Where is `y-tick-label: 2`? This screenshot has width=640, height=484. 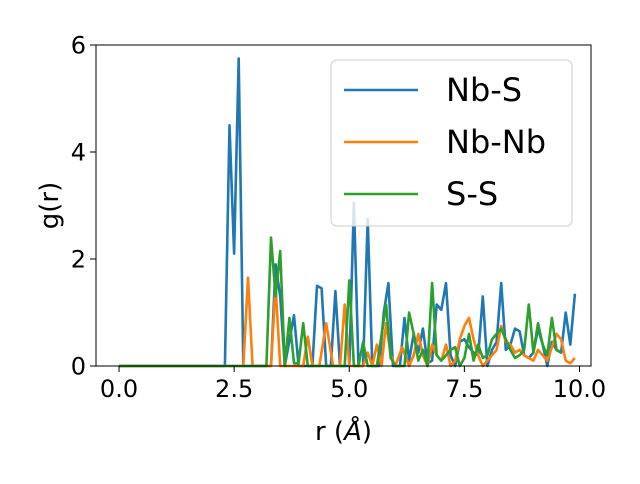 y-tick-label: 2 is located at coordinates (78, 260).